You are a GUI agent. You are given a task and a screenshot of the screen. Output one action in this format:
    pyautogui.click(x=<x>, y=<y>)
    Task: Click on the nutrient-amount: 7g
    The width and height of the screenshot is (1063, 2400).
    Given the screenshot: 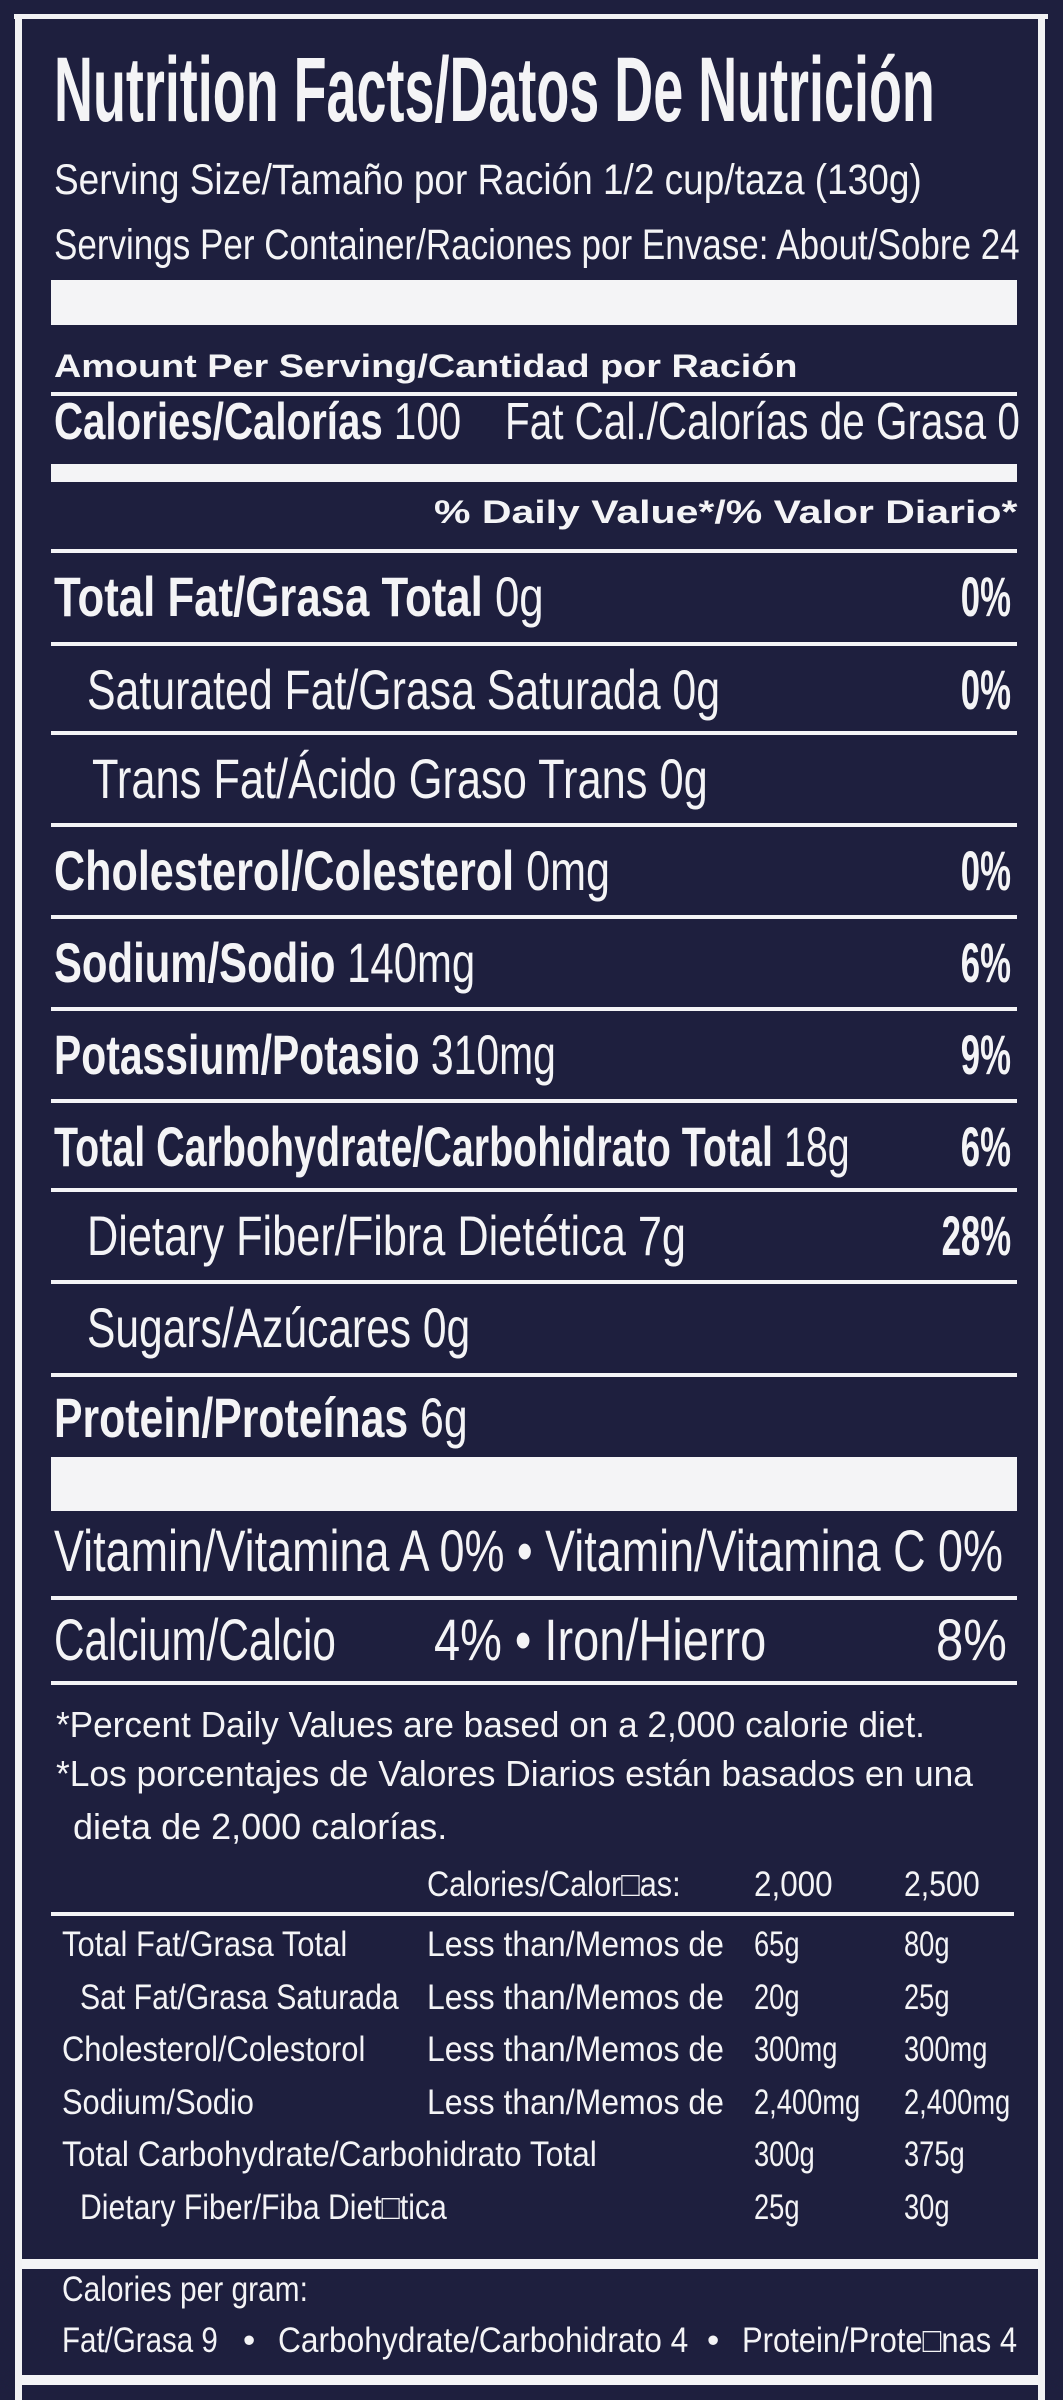 What is the action you would take?
    pyautogui.click(x=661, y=1235)
    